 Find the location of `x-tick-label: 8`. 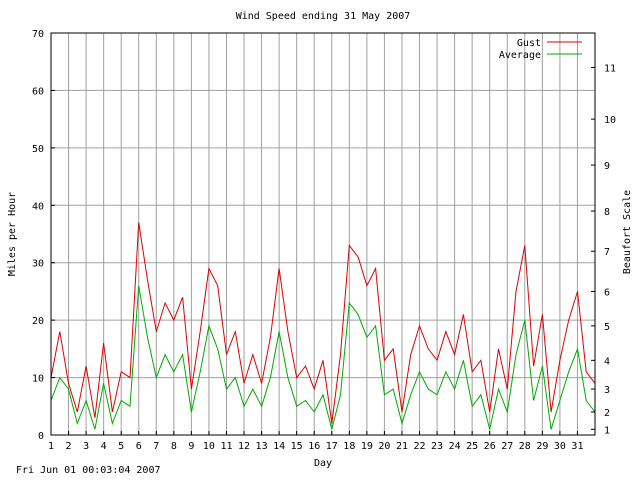

x-tick-label: 8 is located at coordinates (174, 446).